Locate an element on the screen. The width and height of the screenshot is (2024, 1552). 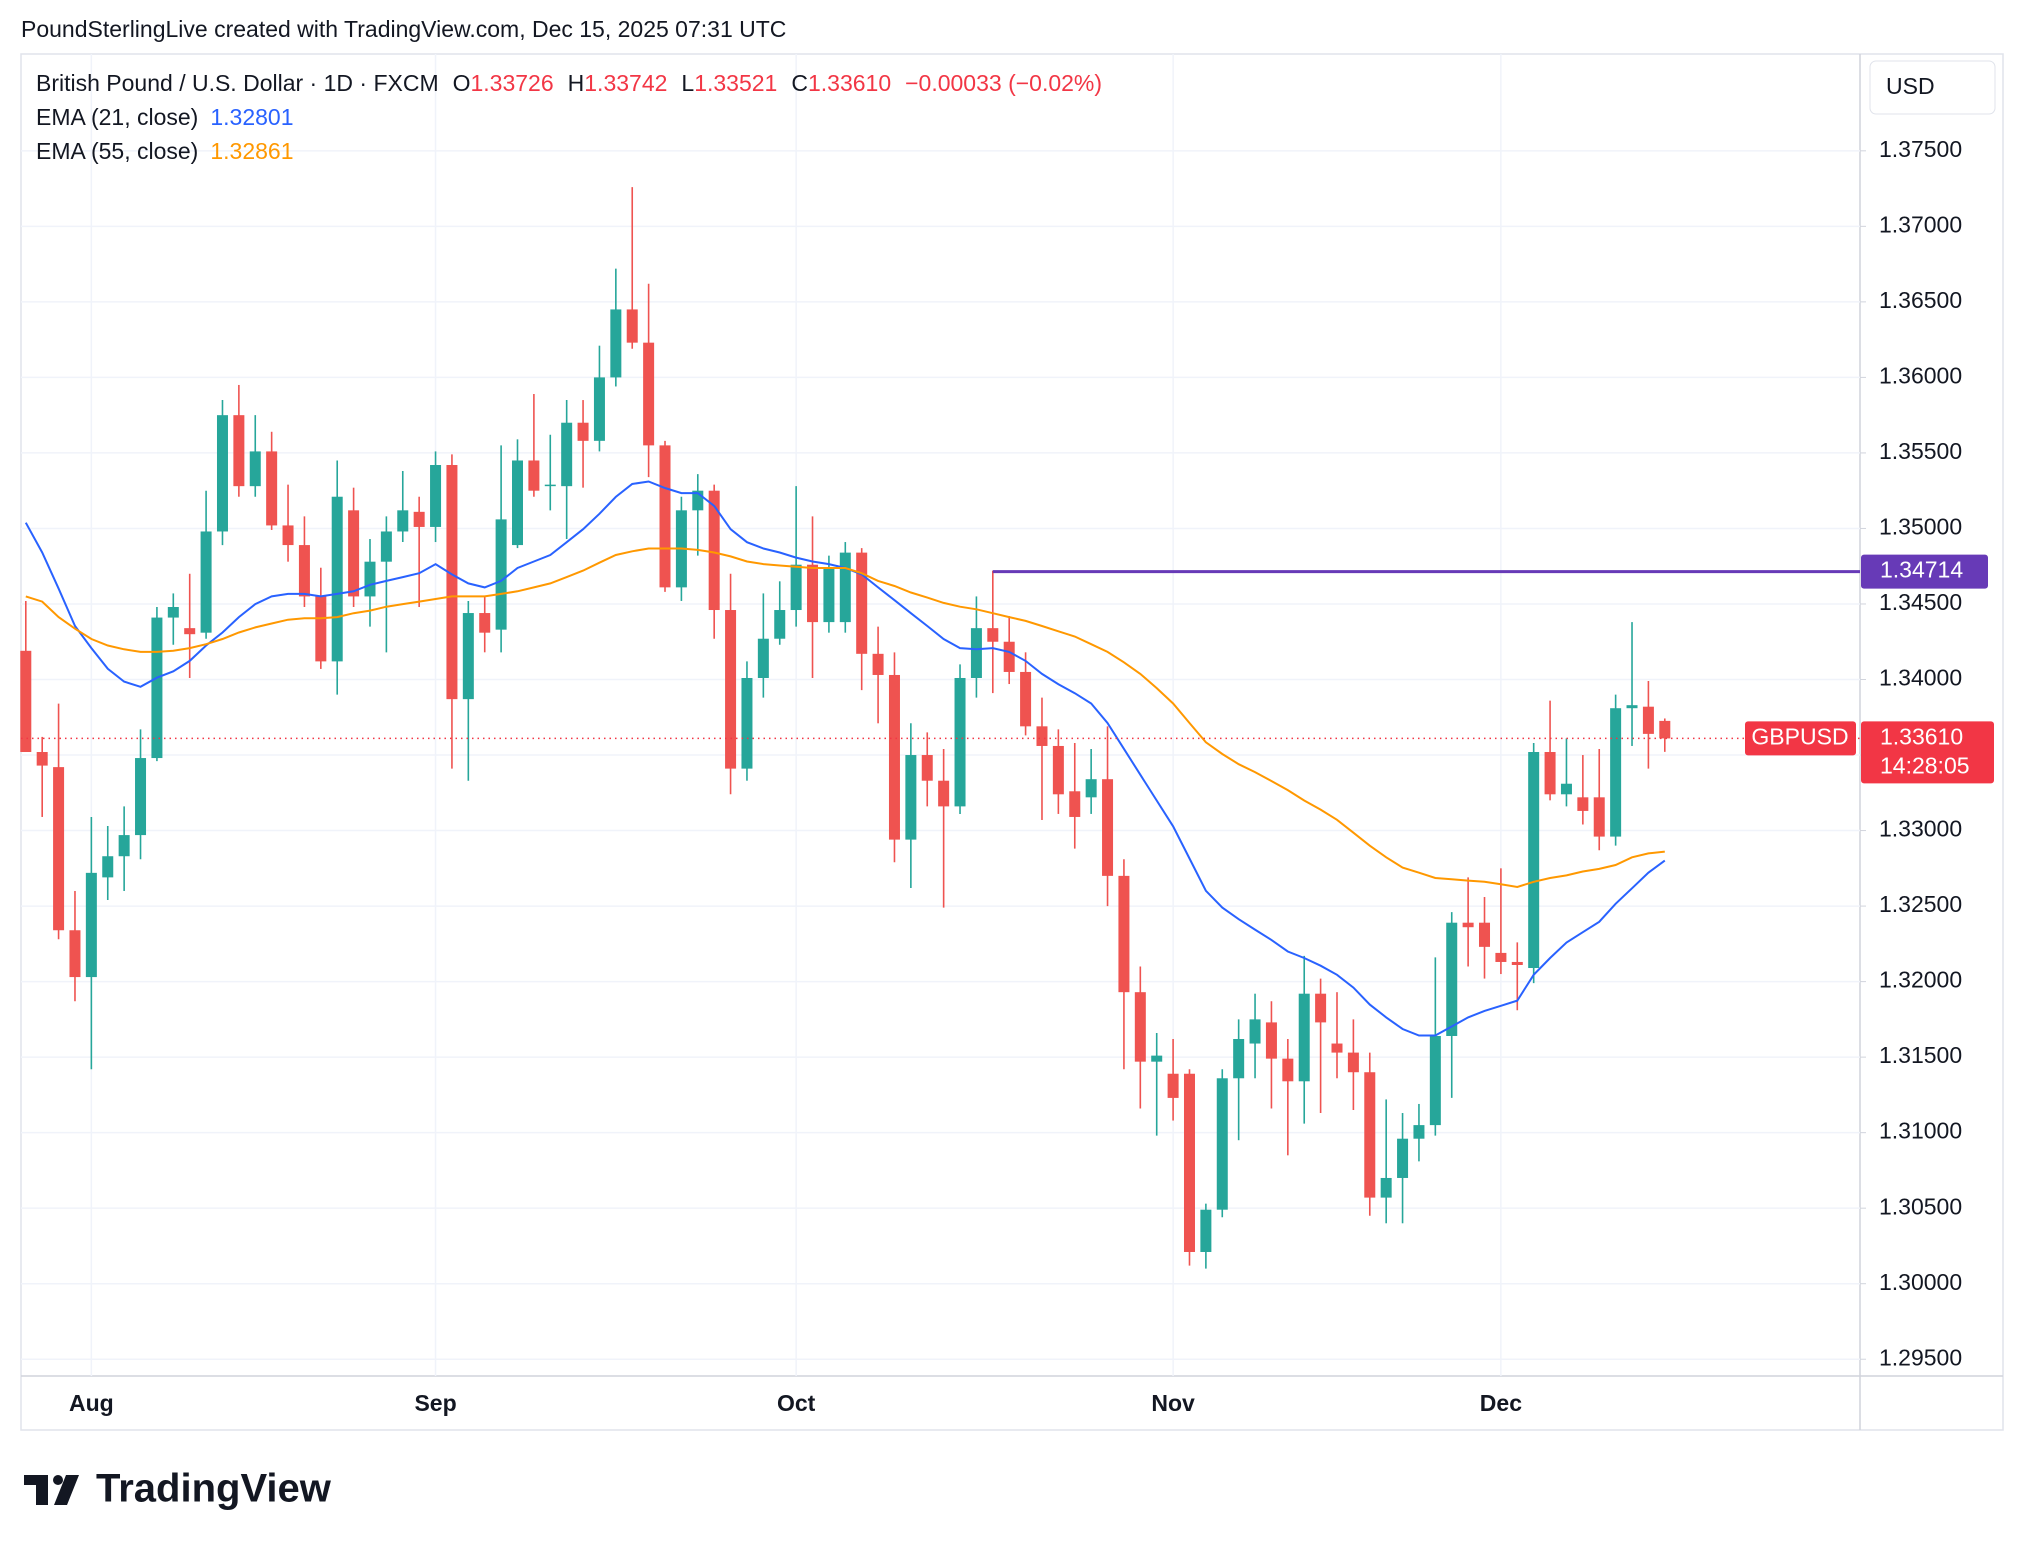
ohlc-value: 1.33742 is located at coordinates (625, 83).